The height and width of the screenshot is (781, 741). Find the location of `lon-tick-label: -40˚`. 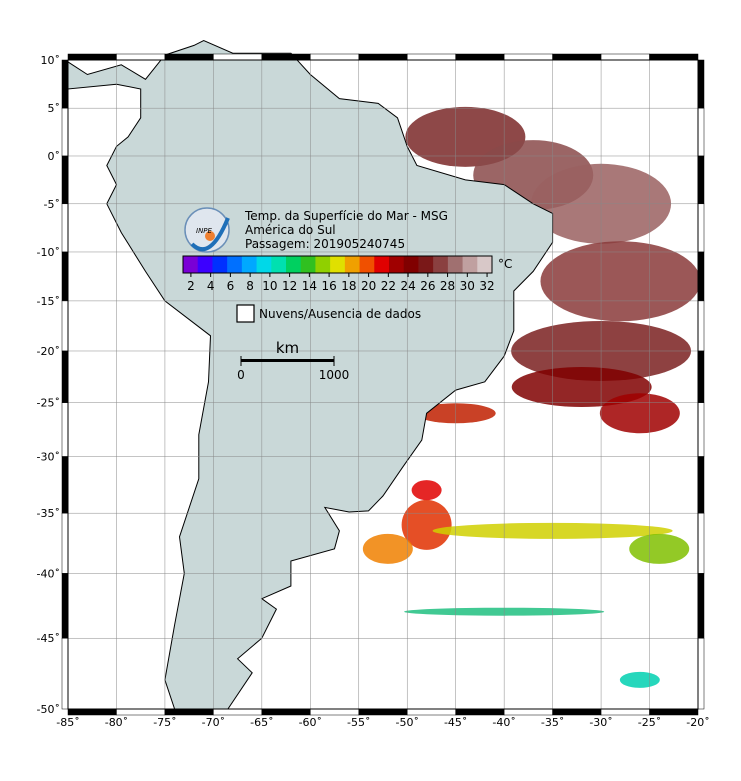

lon-tick-label: -40˚ is located at coordinates (503, 722).